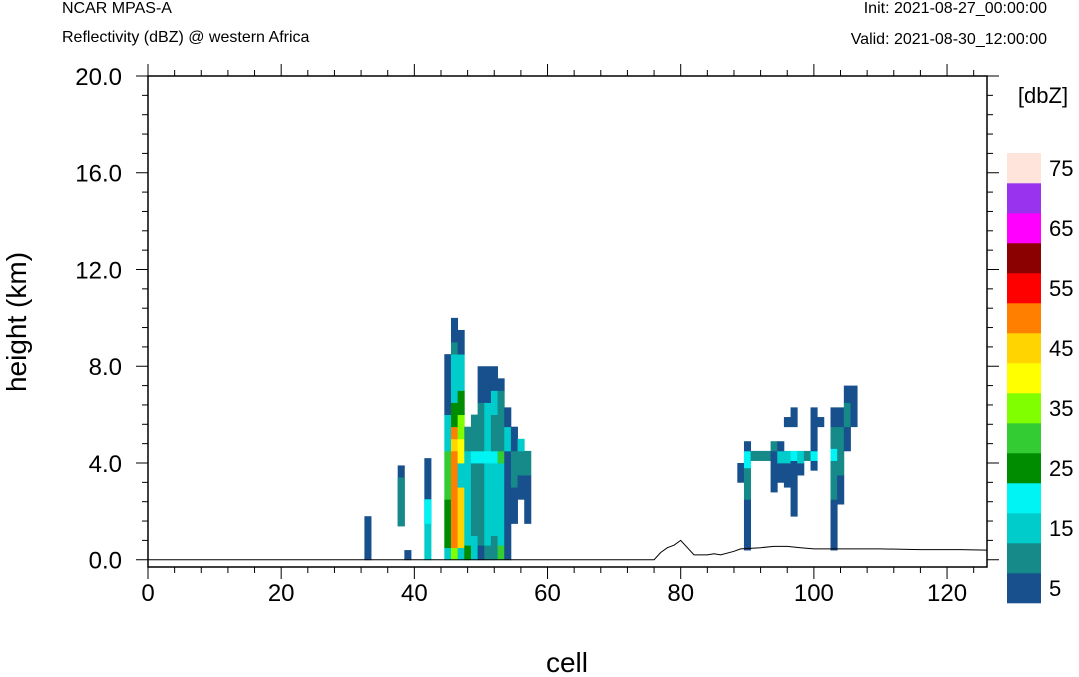 This screenshot has width=1079, height=677. What do you see at coordinates (1061, 528) in the screenshot?
I see `colorbar-label: 15` at bounding box center [1061, 528].